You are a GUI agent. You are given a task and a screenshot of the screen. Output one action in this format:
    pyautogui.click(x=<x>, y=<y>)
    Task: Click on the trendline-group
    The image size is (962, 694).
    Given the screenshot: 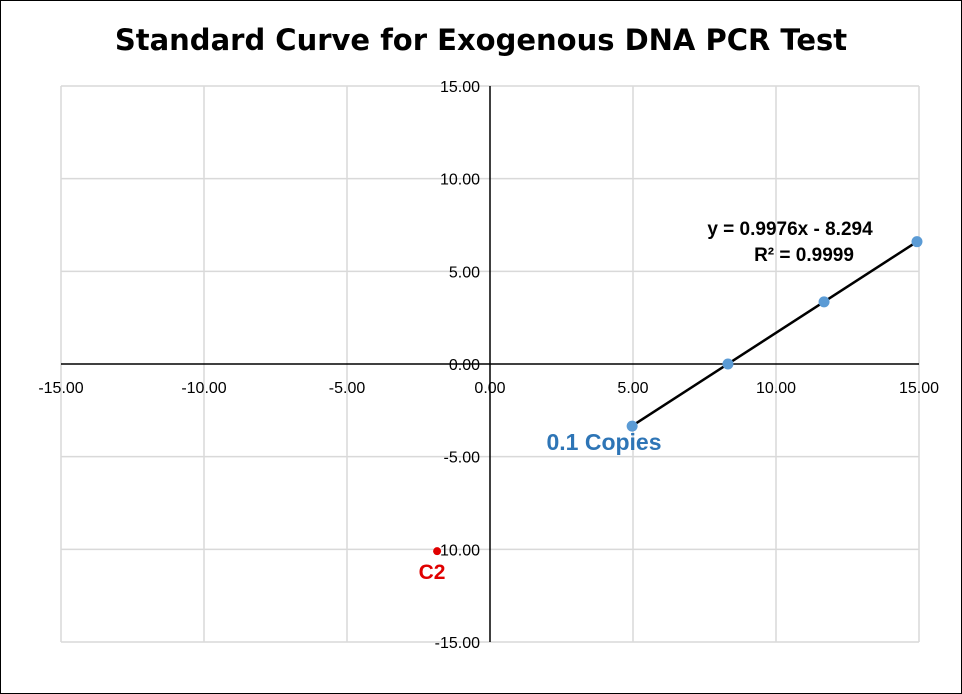 What is the action you would take?
    pyautogui.click(x=774, y=333)
    